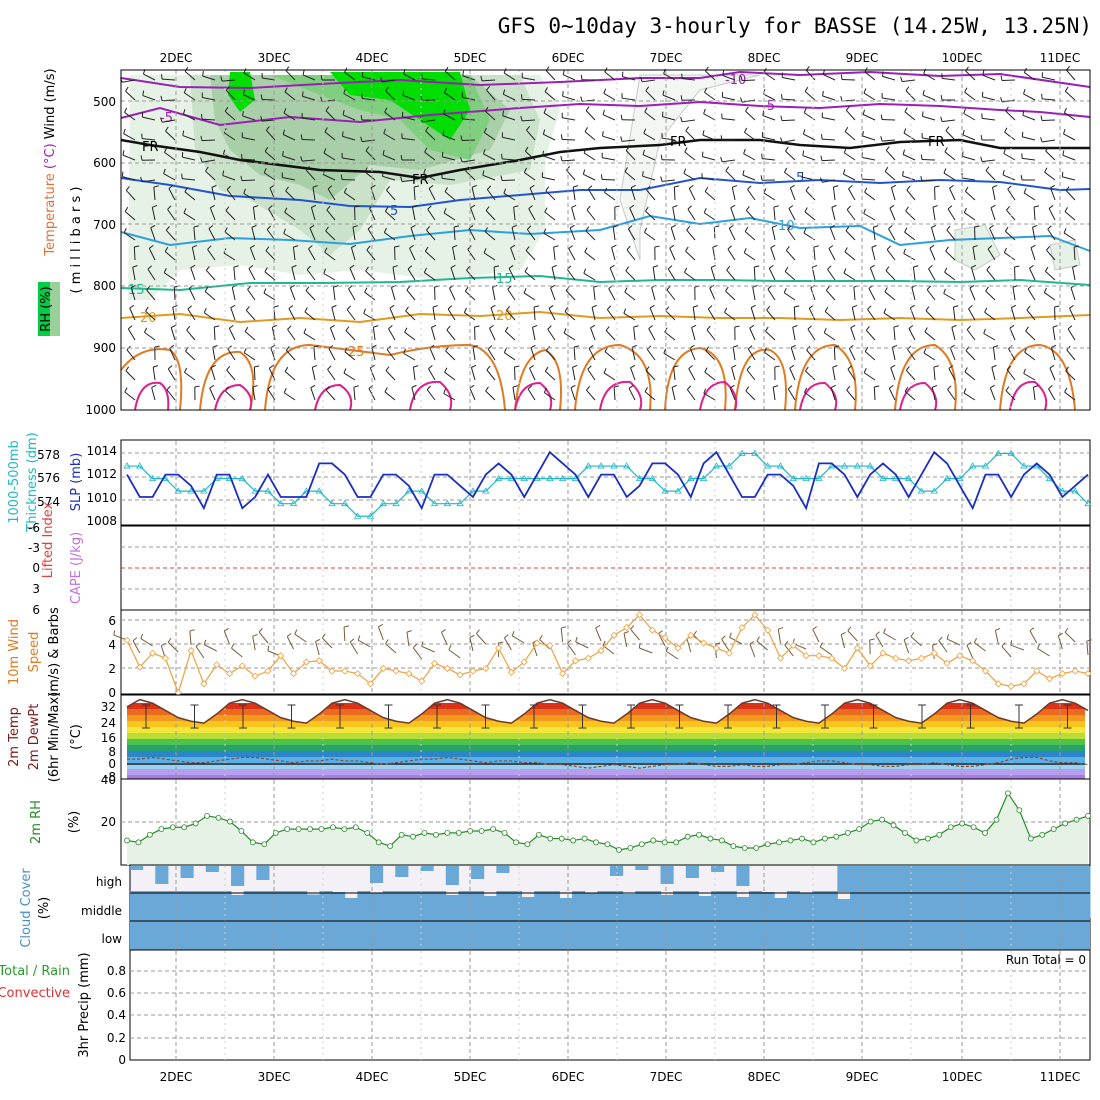 This screenshot has height=1100, width=1100. I want to click on wind10m-panel-frame, so click(605, 652).